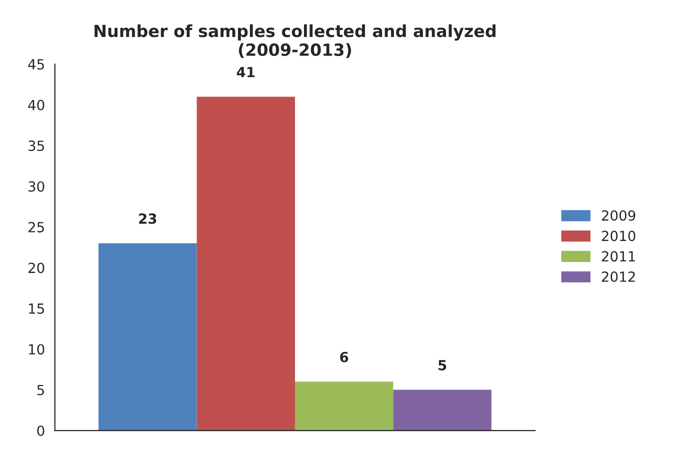 The width and height of the screenshot is (686, 458). What do you see at coordinates (344, 357) in the screenshot?
I see `data-label: 6` at bounding box center [344, 357].